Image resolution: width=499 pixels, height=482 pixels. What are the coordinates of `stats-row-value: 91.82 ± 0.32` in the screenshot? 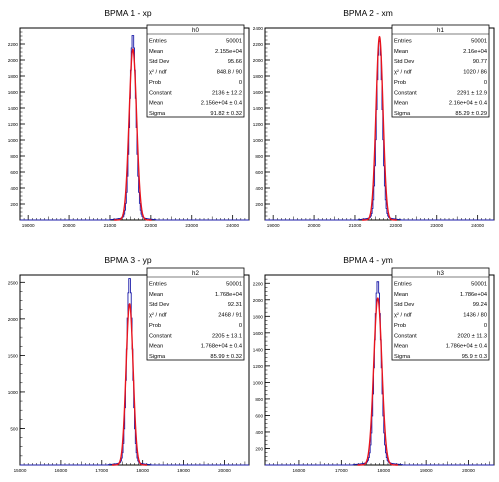 It's located at (226, 114).